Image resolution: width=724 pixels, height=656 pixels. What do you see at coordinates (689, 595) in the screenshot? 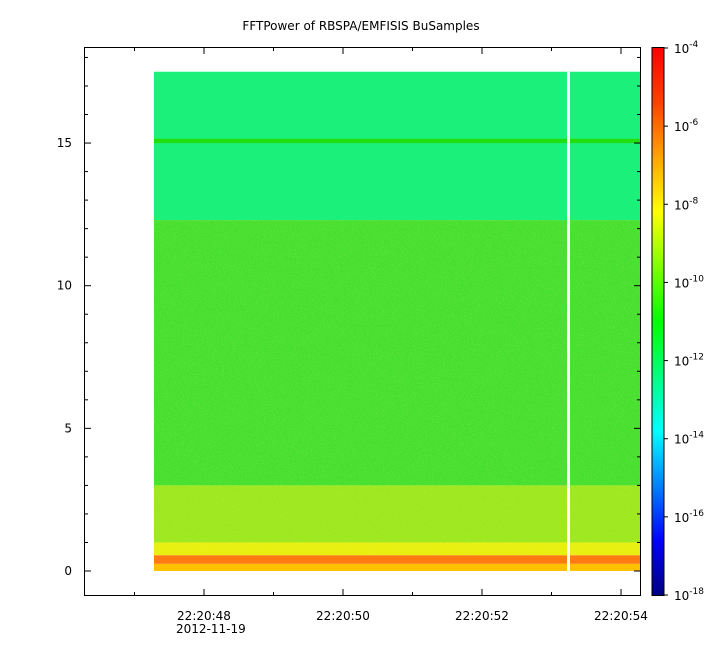
I see `colorbar-tick-label: 10⁻¹⁸` at bounding box center [689, 595].